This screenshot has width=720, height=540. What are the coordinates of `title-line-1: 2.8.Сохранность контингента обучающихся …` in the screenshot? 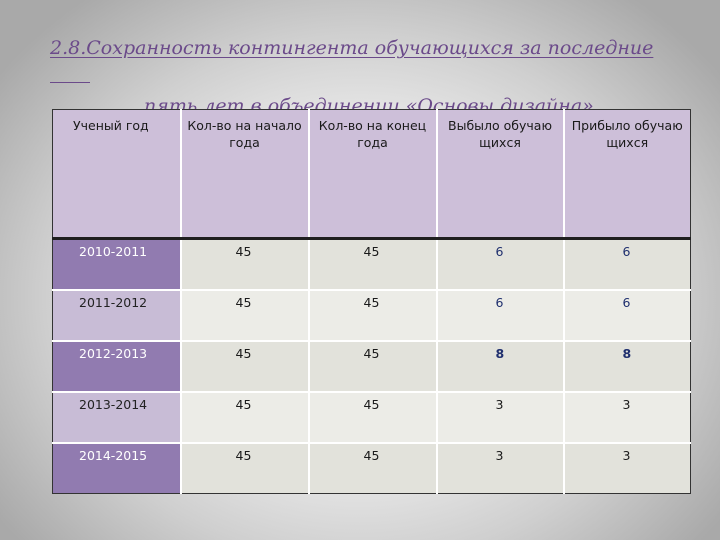 It's located at (366, 63).